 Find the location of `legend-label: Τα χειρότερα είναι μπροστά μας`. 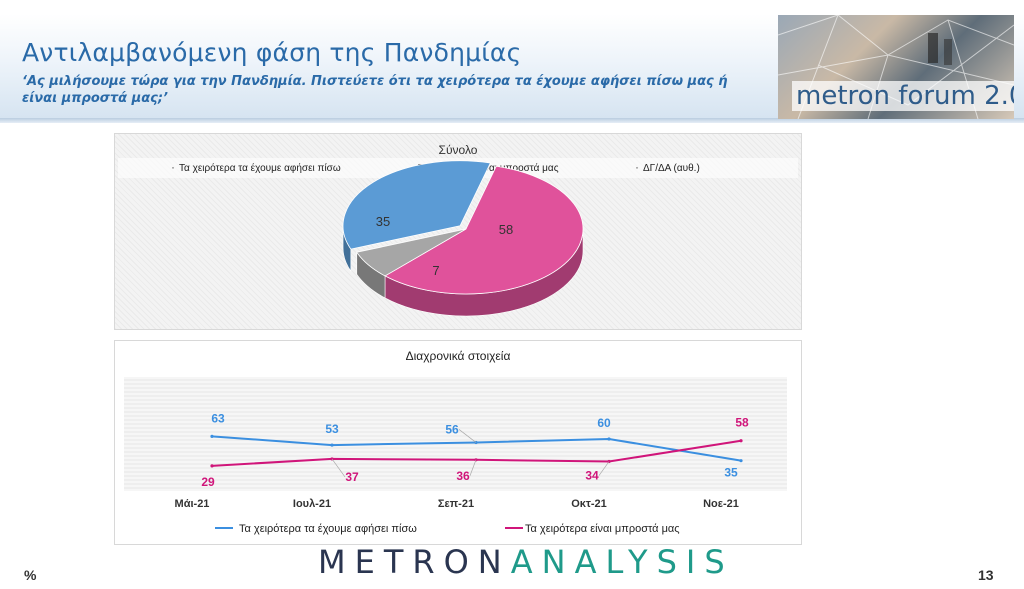

legend-label: Τα χειρότερα είναι μπροστά μας is located at coordinates (602, 529).